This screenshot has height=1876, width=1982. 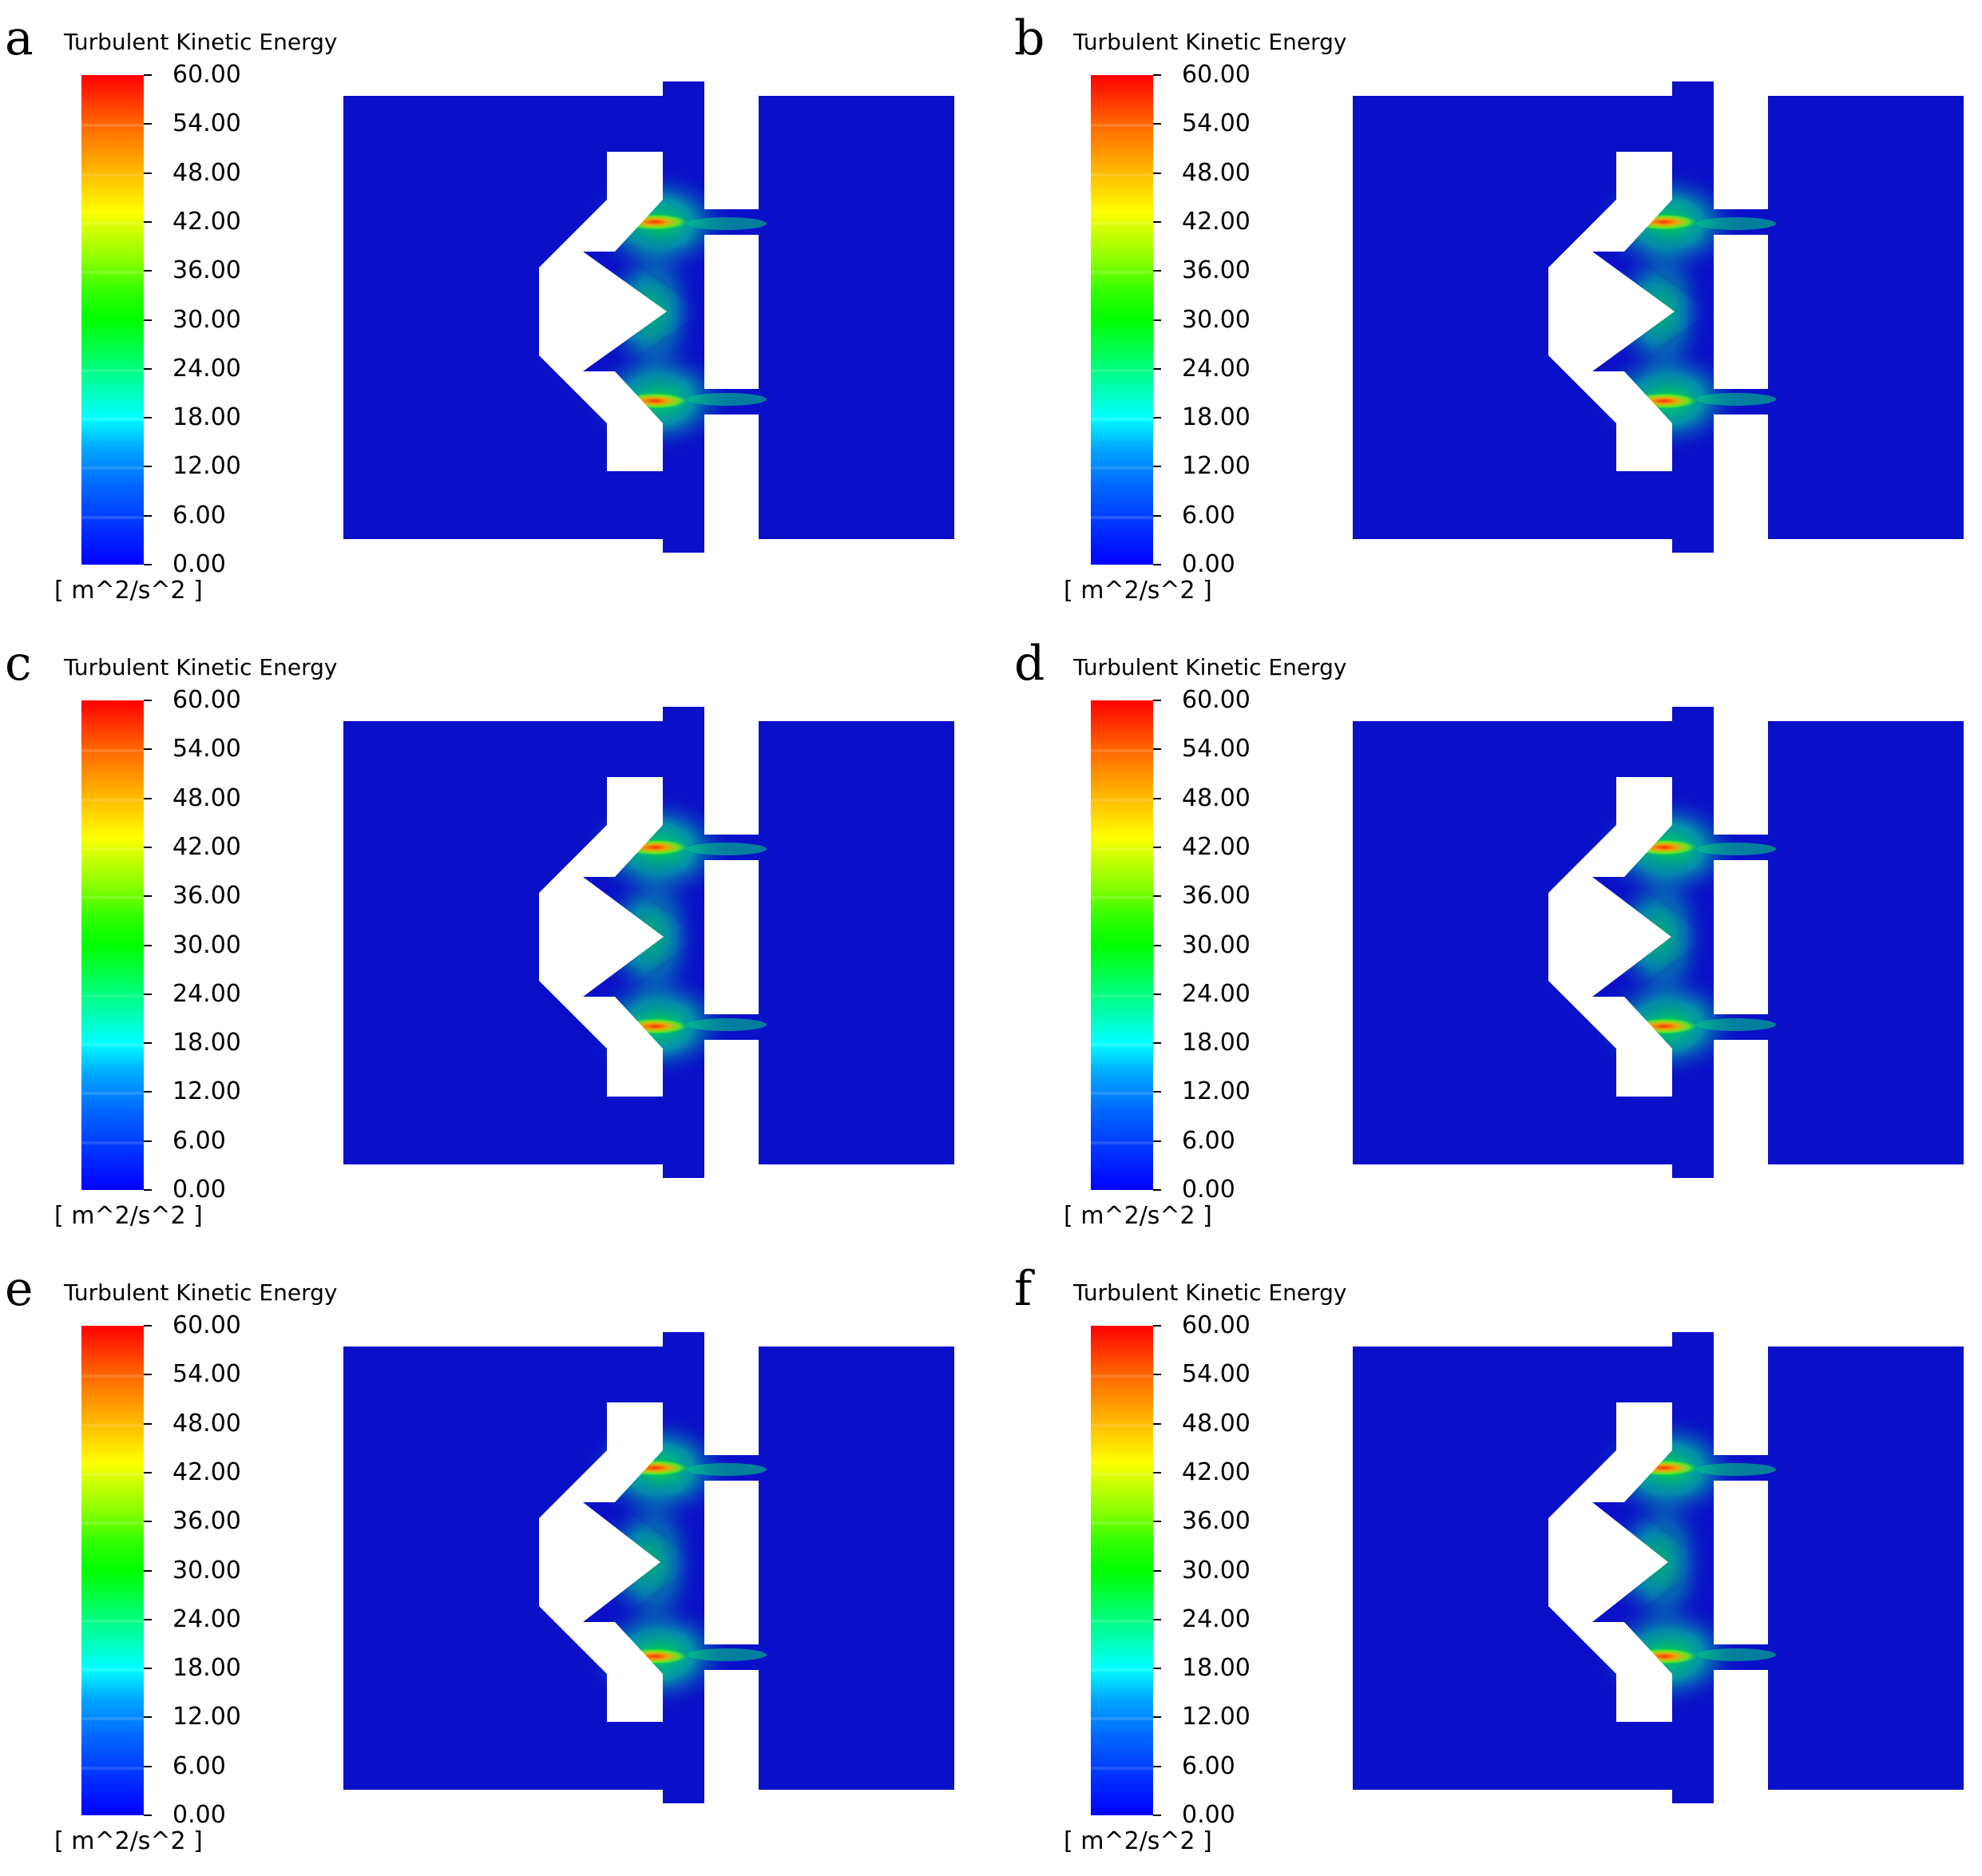 I want to click on contour-plot, so click(x=648, y=315).